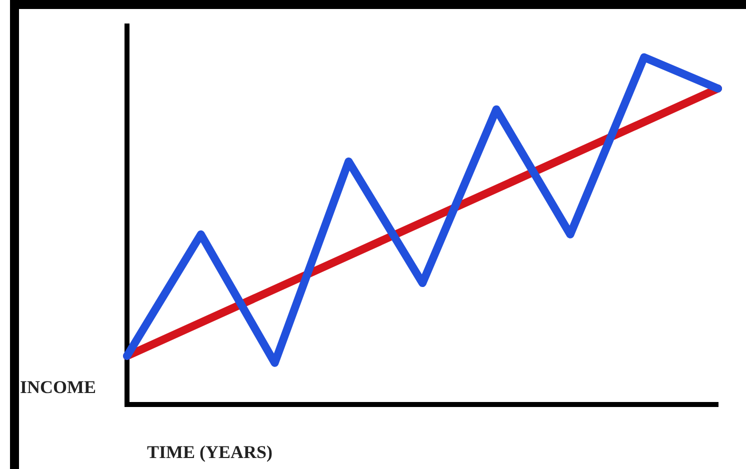 The image size is (746, 469). What do you see at coordinates (58, 387) in the screenshot?
I see `y-axis-title: INCOME` at bounding box center [58, 387].